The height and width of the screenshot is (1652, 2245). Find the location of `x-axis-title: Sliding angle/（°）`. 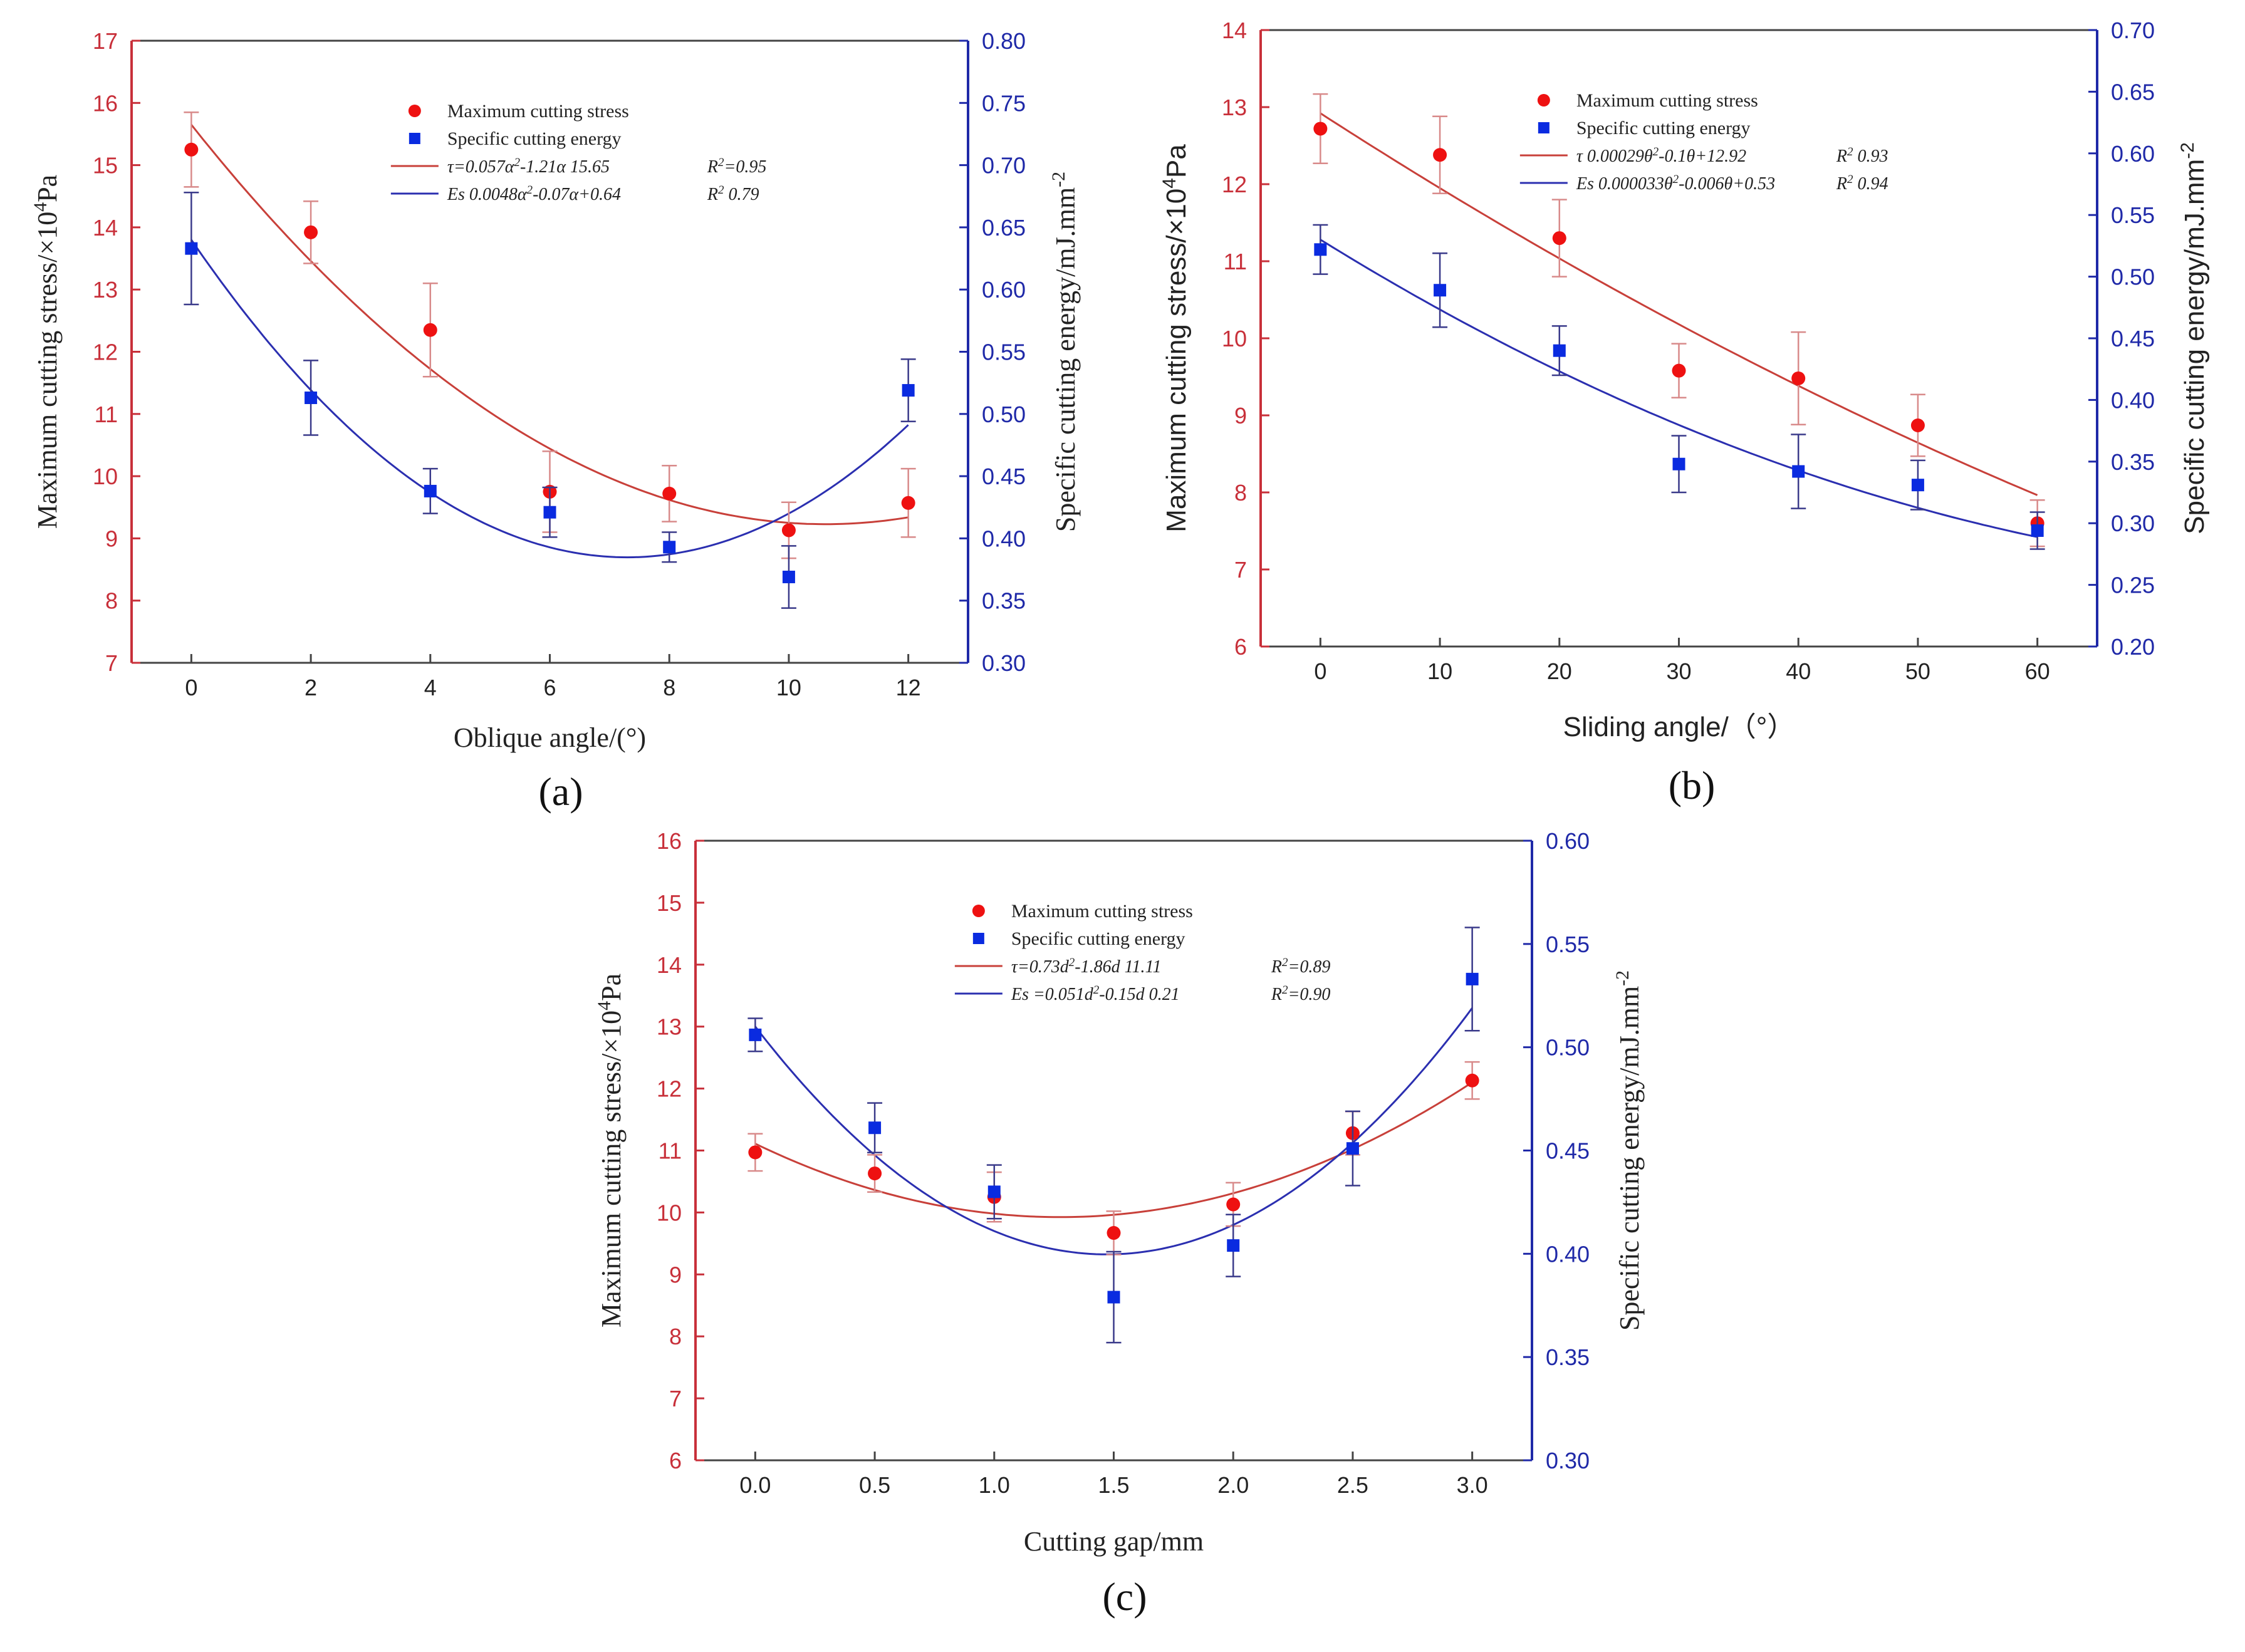

x-axis-title: Sliding angle/（°） is located at coordinates (1679, 727).